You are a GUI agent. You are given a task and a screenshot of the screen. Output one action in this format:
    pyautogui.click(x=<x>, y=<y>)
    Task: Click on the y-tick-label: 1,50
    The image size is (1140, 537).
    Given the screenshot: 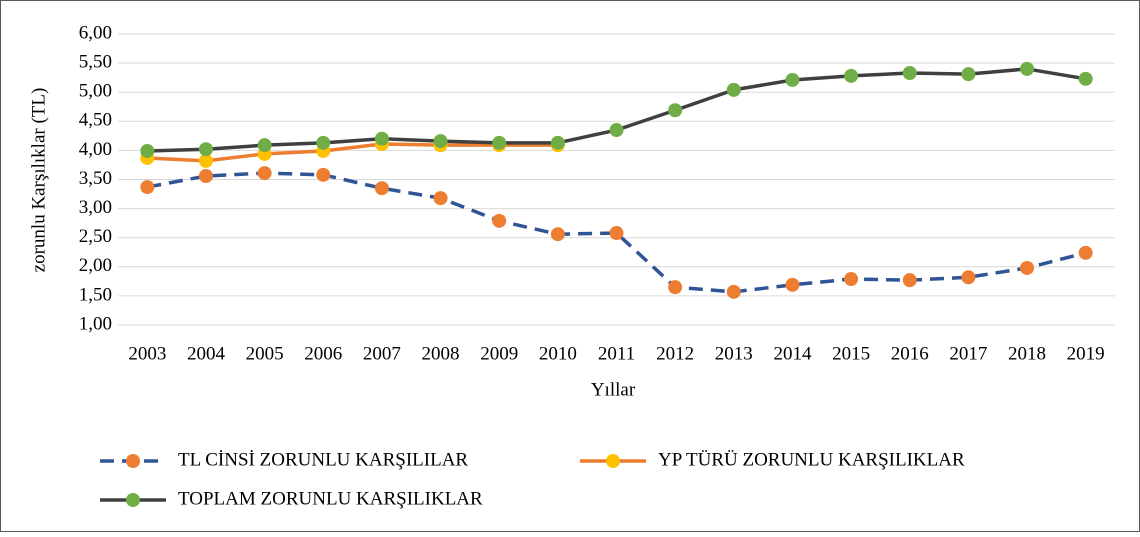 What is the action you would take?
    pyautogui.click(x=95, y=294)
    